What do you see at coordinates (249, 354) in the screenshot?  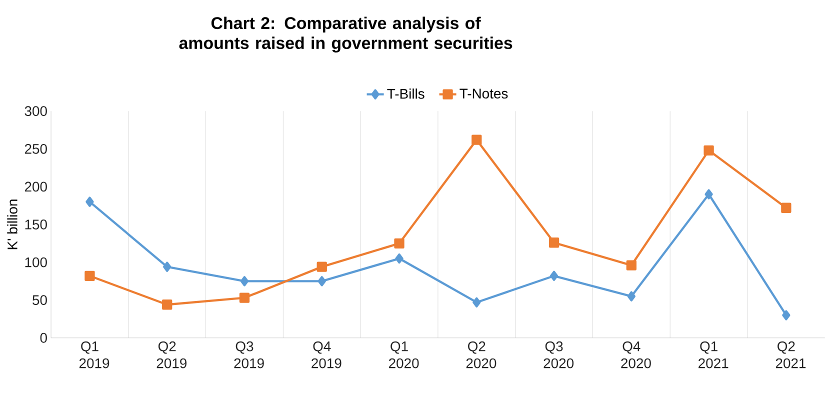 I see `x-tick-label: Q3 2019` at bounding box center [249, 354].